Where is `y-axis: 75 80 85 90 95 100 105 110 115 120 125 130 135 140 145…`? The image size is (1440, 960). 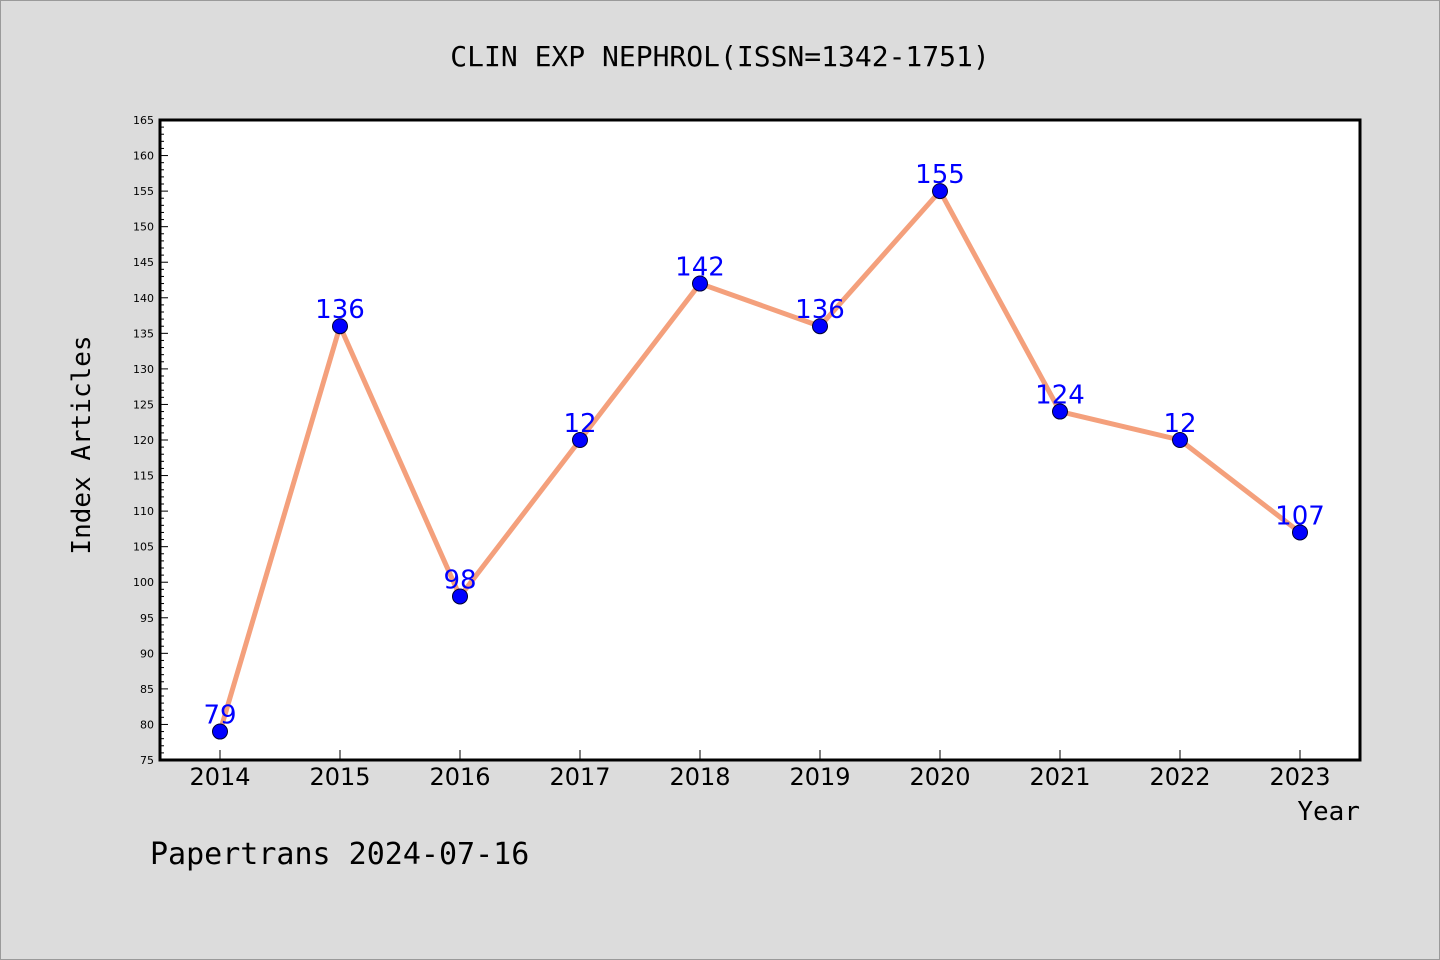 y-axis: 75 80 85 90 95 100 105 110 115 120 125 130 135 140 145… is located at coordinates (150, 440).